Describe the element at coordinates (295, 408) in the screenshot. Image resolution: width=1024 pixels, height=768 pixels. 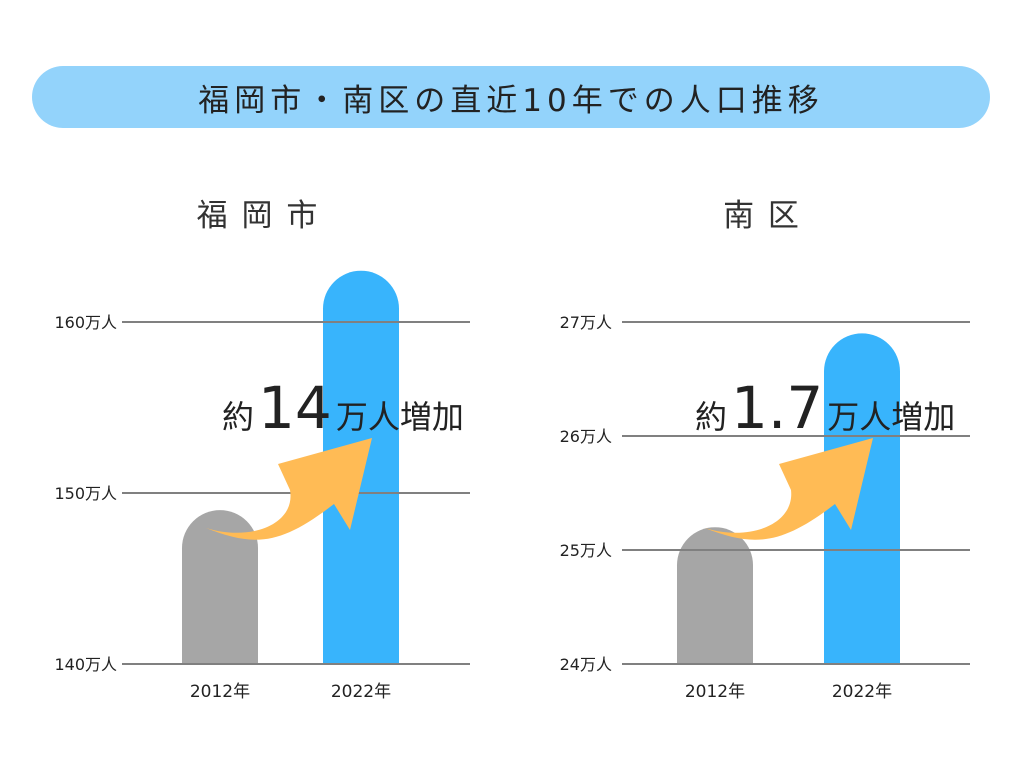
I see `annotation-number: 14` at that location.